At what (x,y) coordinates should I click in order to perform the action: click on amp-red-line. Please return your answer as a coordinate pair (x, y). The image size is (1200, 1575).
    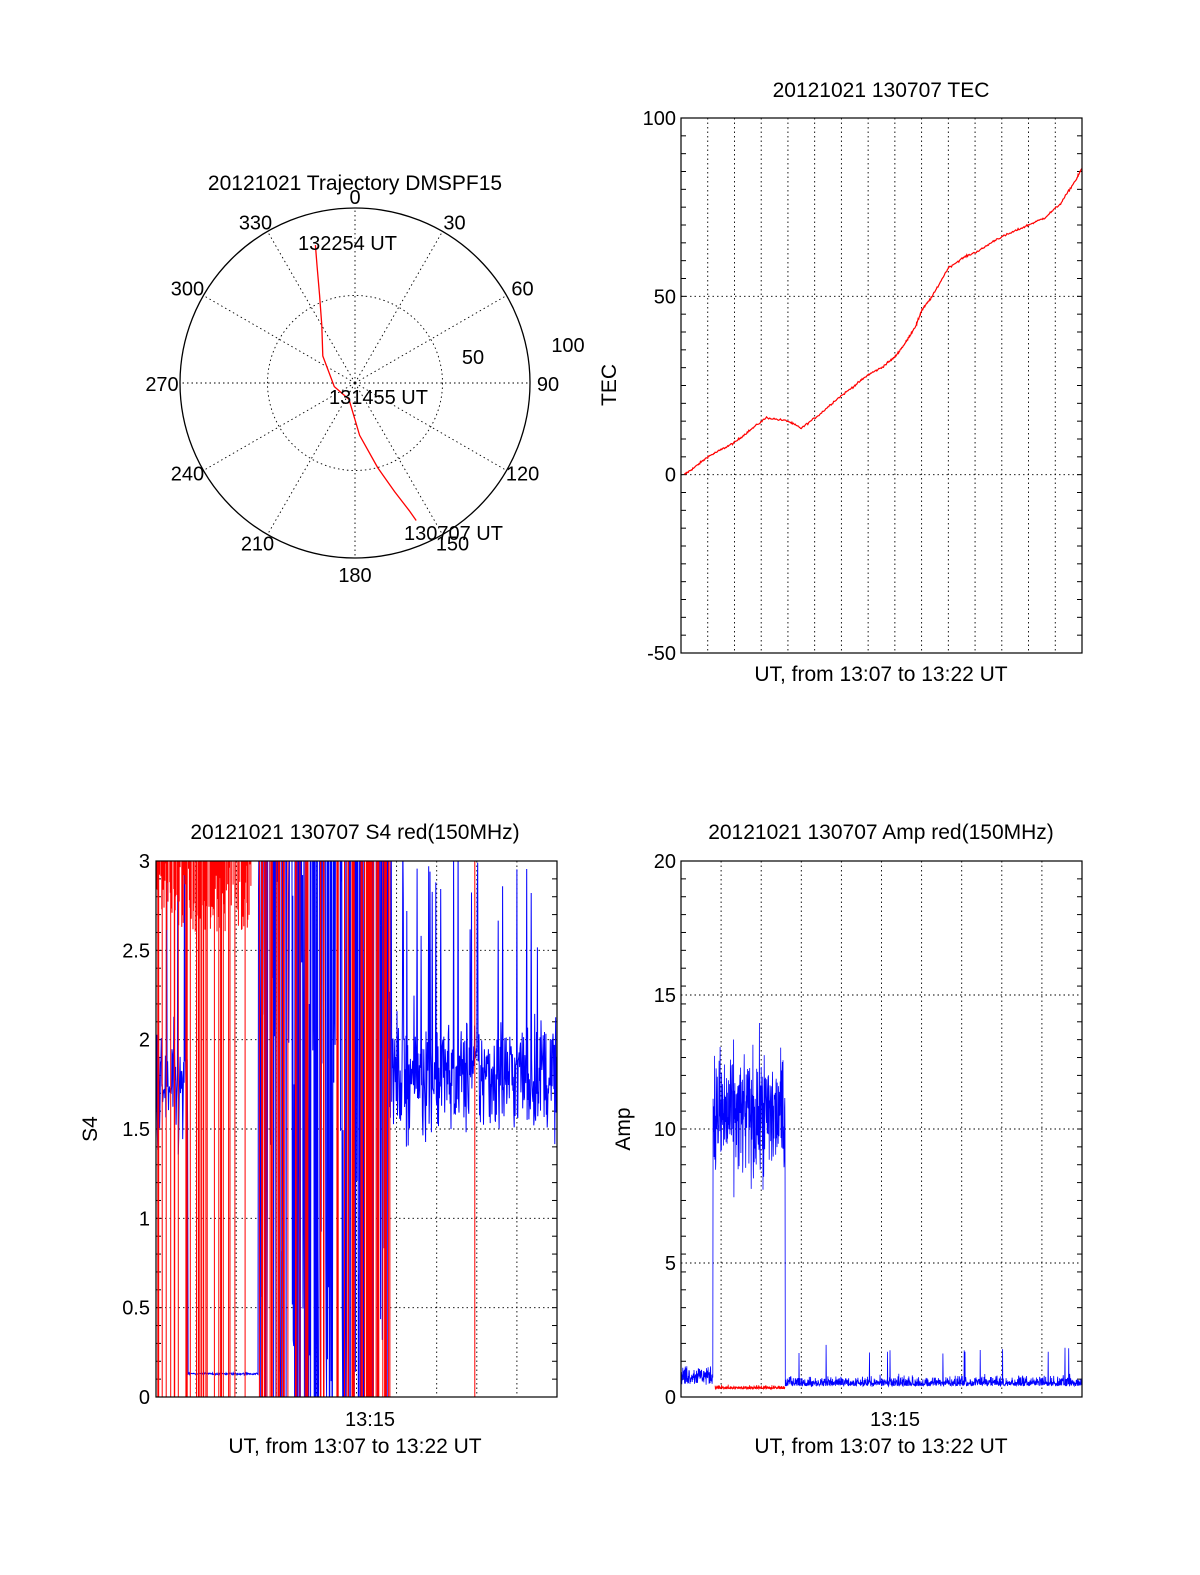
    Looking at the image, I should click on (750, 1387).